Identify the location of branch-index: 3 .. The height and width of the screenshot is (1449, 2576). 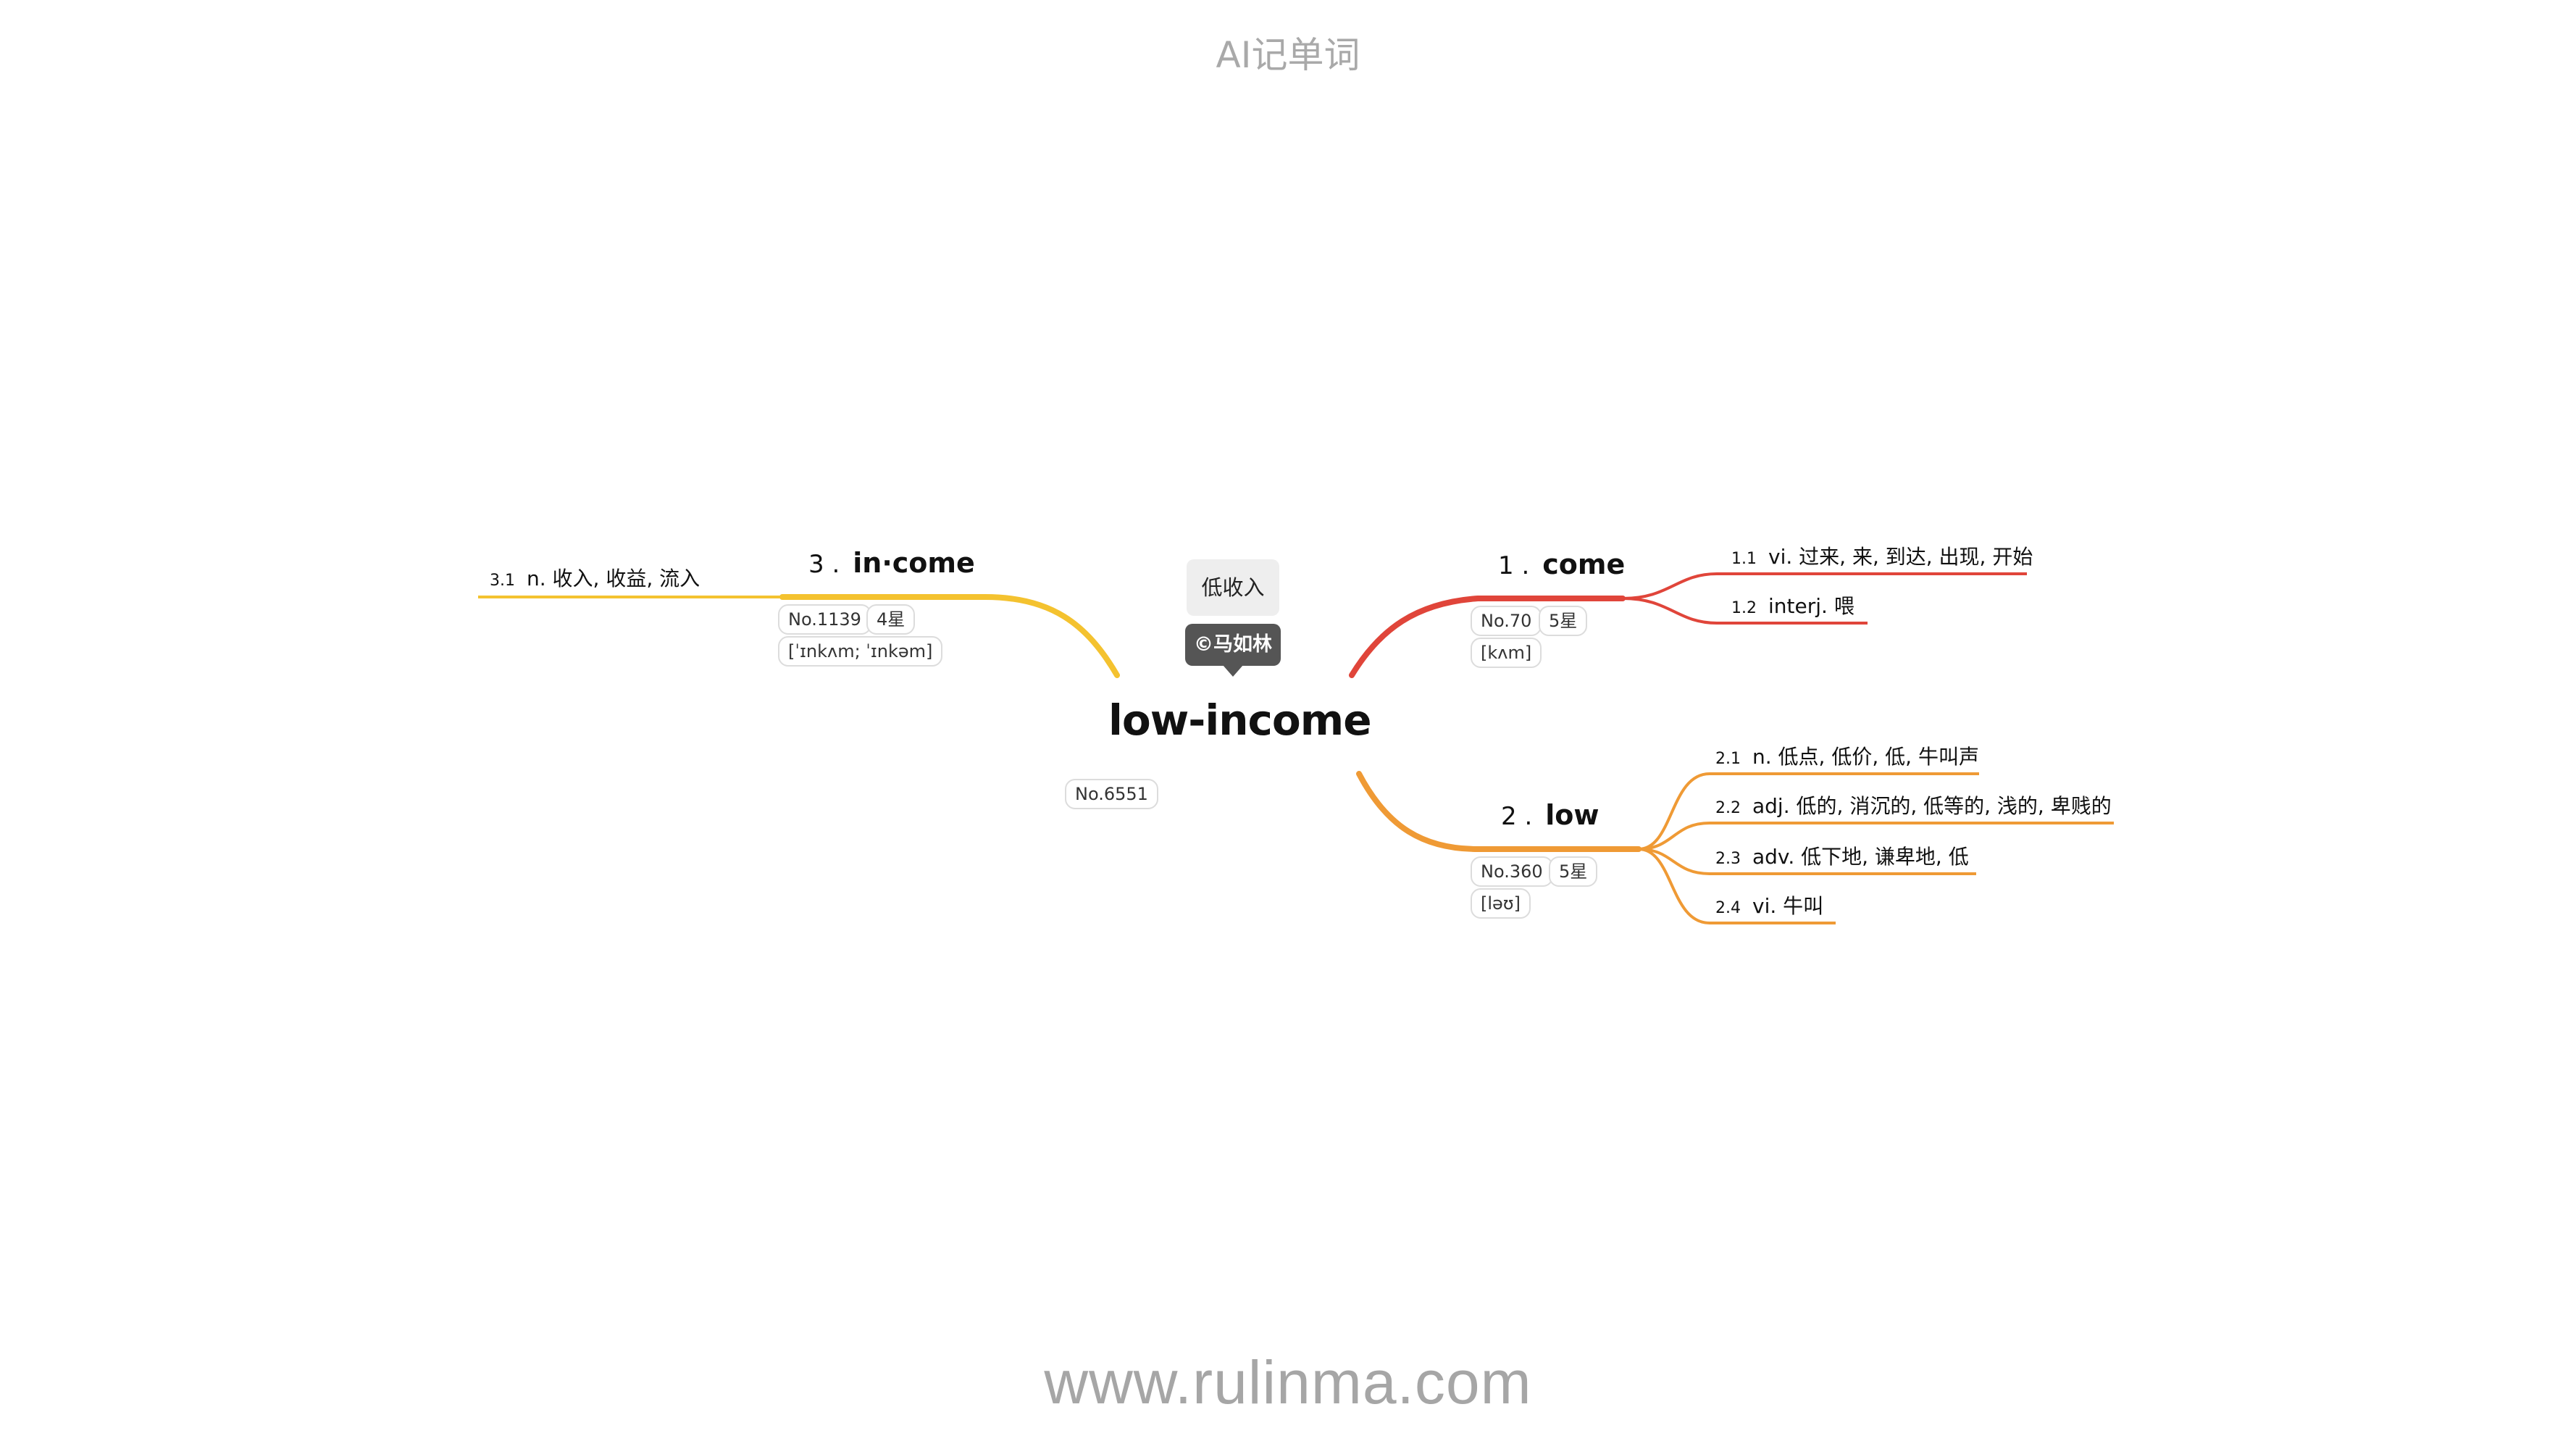
(824, 564).